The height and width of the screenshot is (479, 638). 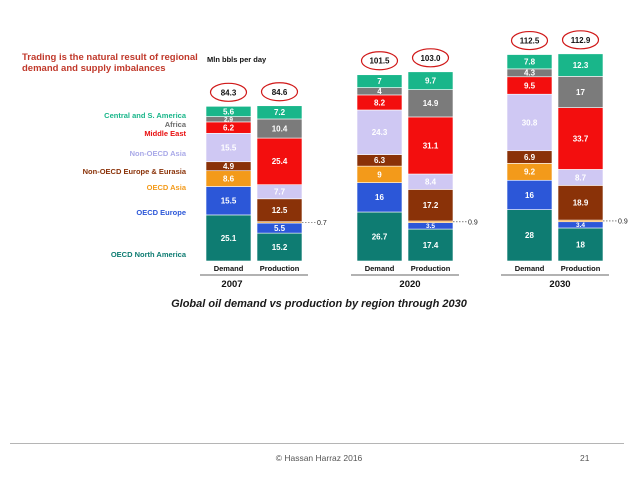 I want to click on segment-label: 30.8, so click(x=530, y=122).